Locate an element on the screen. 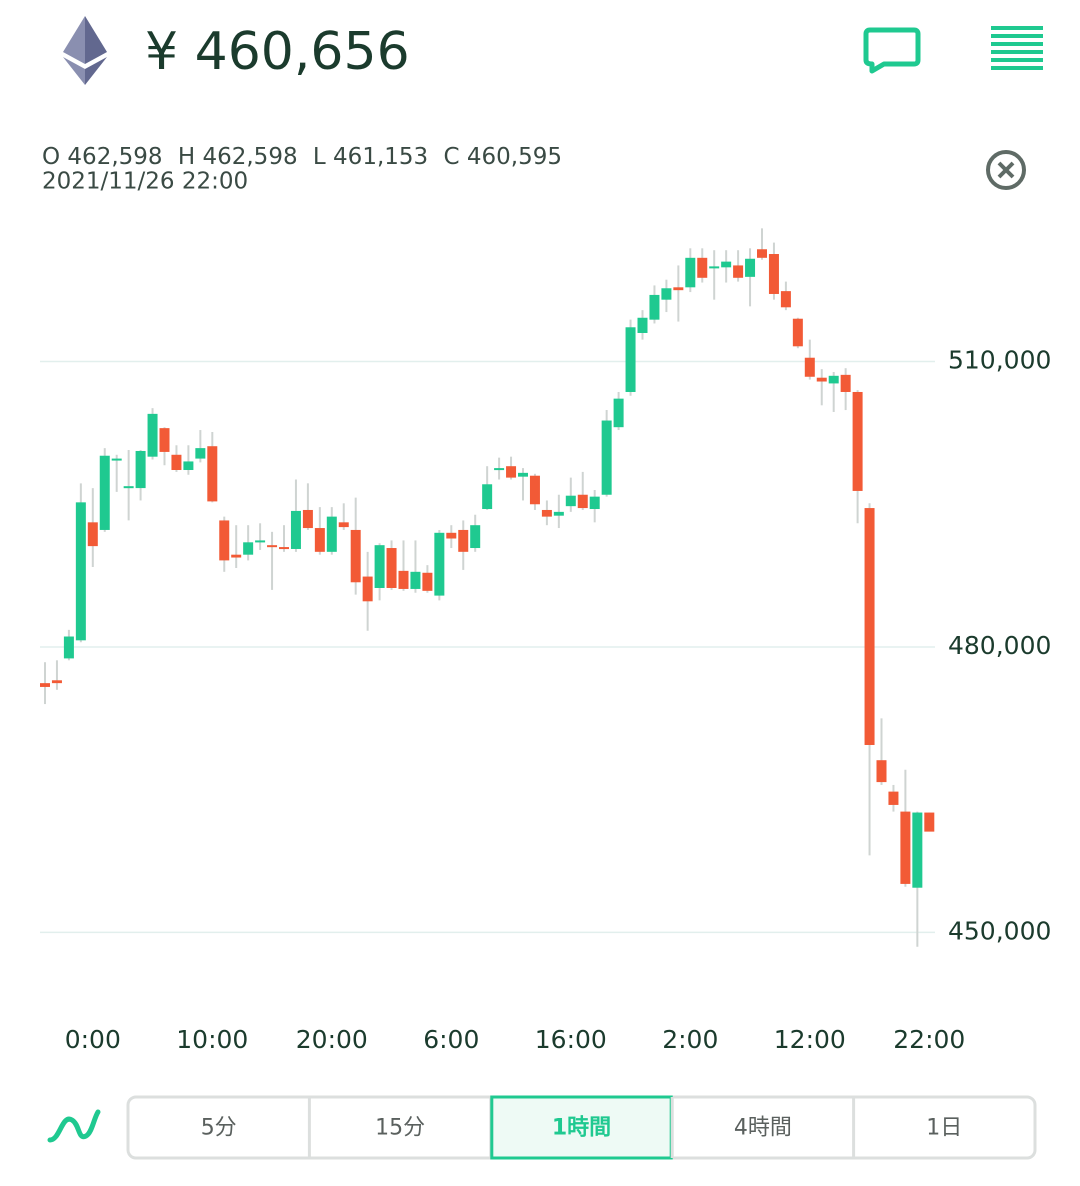 The image size is (1080, 1186). ohlc-key: C is located at coordinates (451, 157).